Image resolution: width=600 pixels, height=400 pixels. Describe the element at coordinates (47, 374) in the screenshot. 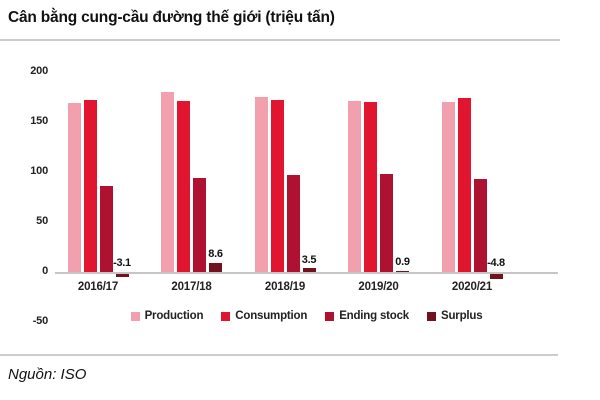

I see `source-note: Nguồn: ISO` at that location.